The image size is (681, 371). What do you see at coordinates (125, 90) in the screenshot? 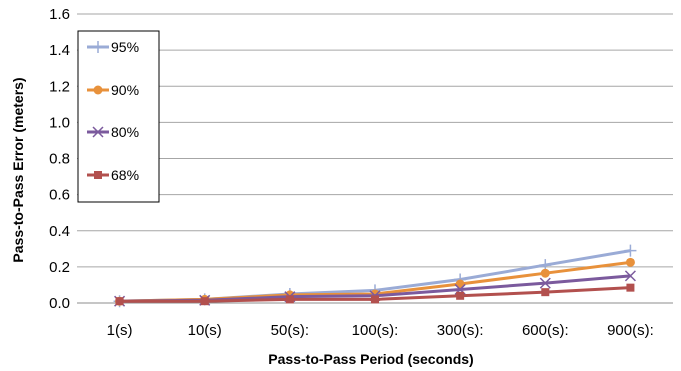
I see `legend-label: 90%` at bounding box center [125, 90].